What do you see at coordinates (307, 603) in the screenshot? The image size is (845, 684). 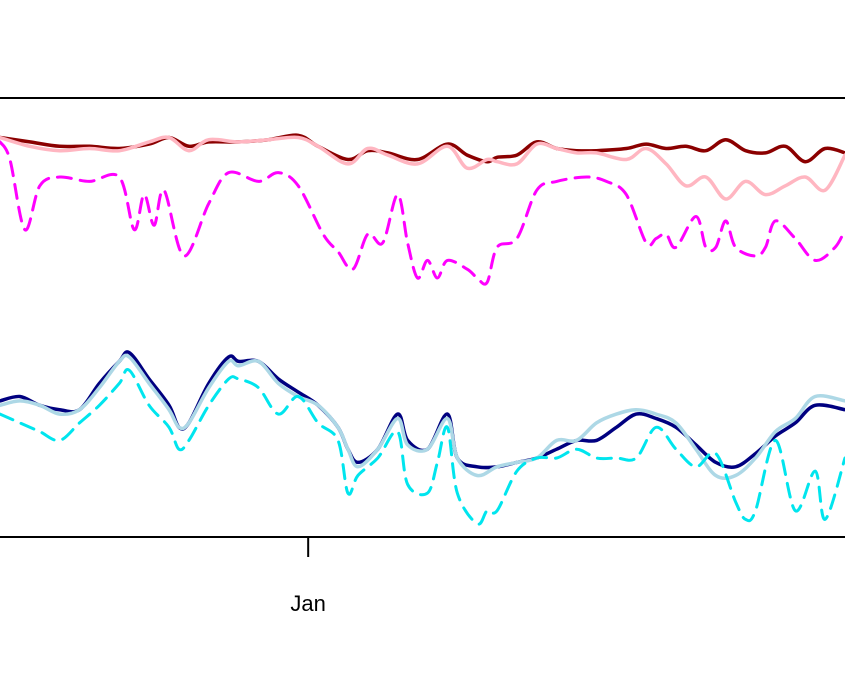 I see `x-tick-label: Jan` at bounding box center [307, 603].